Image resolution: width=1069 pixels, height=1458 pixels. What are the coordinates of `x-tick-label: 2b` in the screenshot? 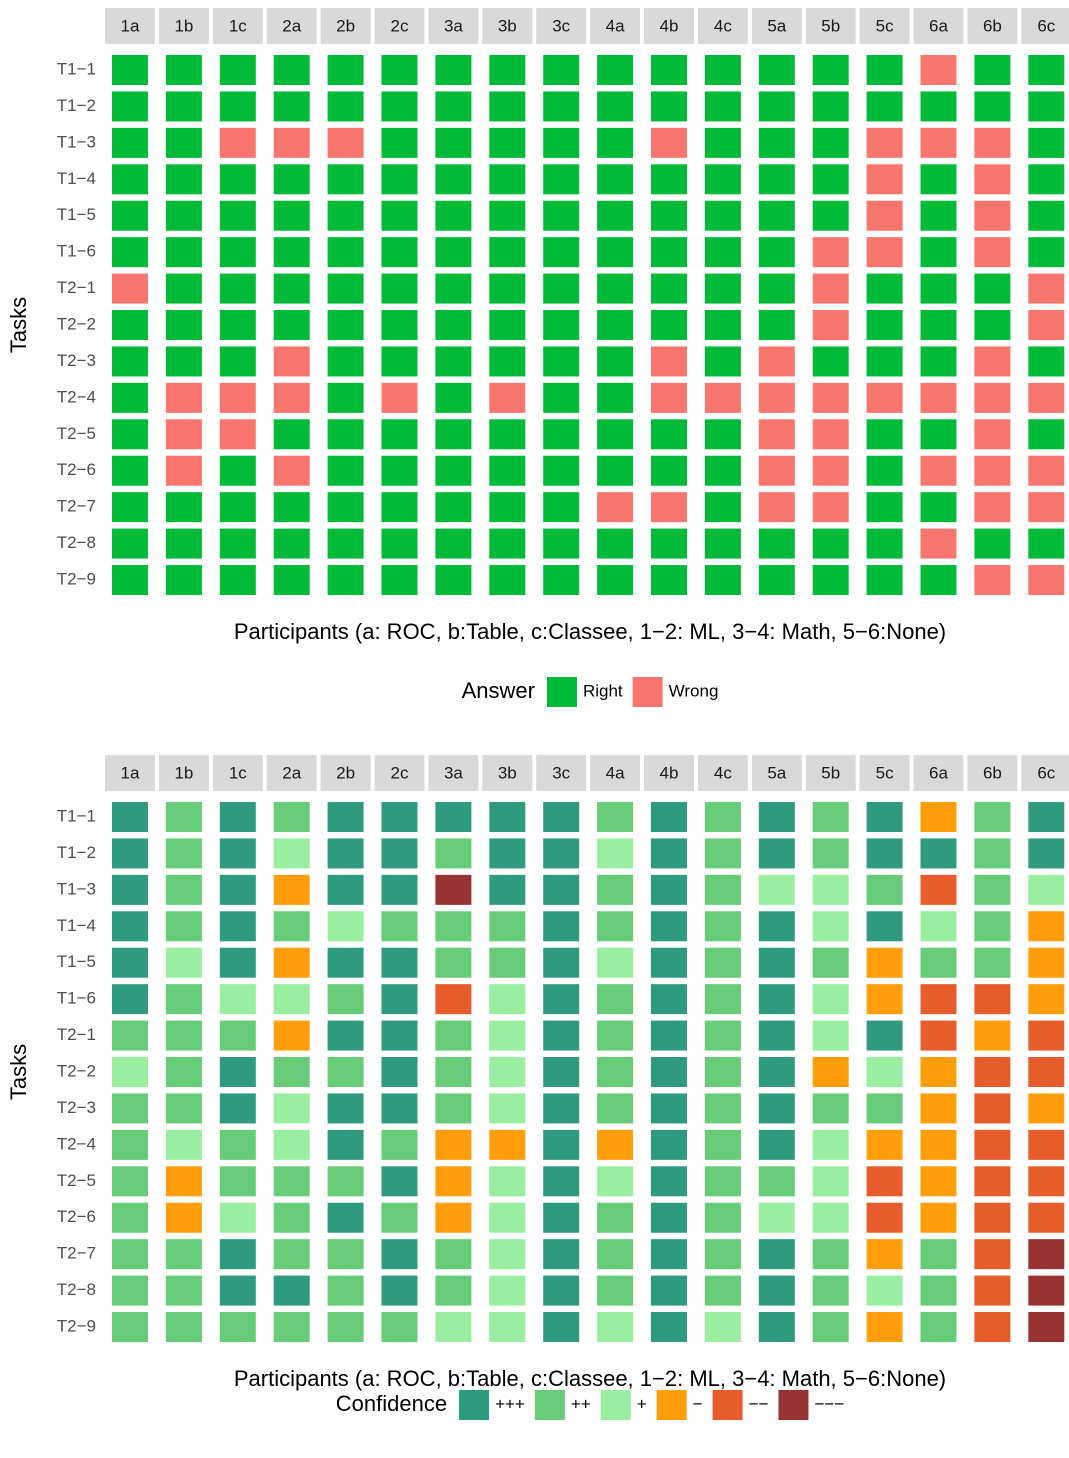 It's located at (345, 772).